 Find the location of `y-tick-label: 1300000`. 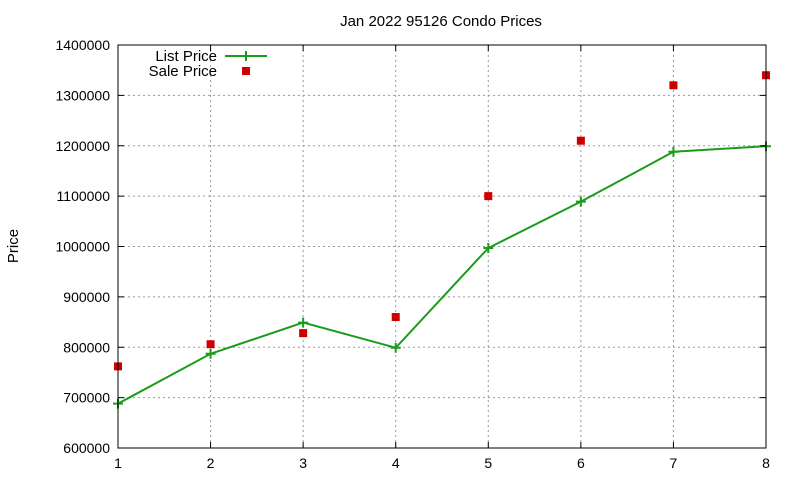

y-tick-label: 1300000 is located at coordinates (82, 95).